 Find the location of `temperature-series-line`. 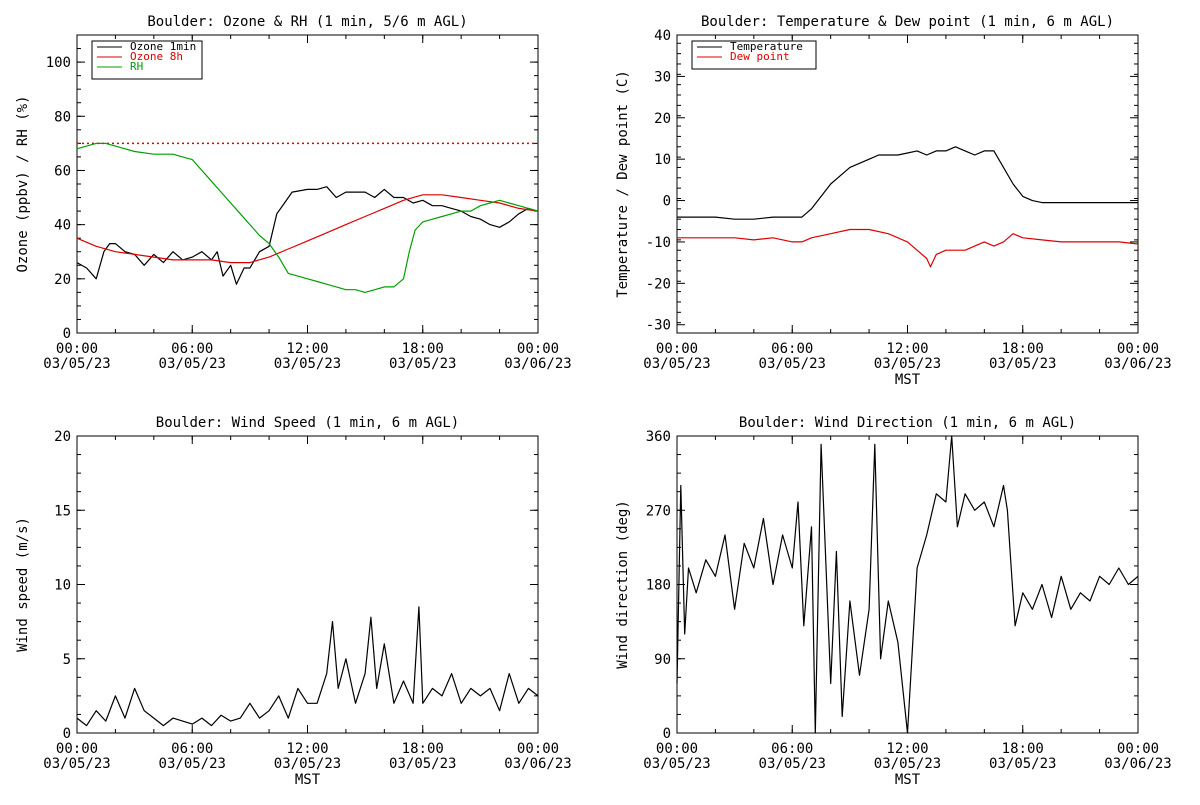

temperature-series-line is located at coordinates (907, 183).